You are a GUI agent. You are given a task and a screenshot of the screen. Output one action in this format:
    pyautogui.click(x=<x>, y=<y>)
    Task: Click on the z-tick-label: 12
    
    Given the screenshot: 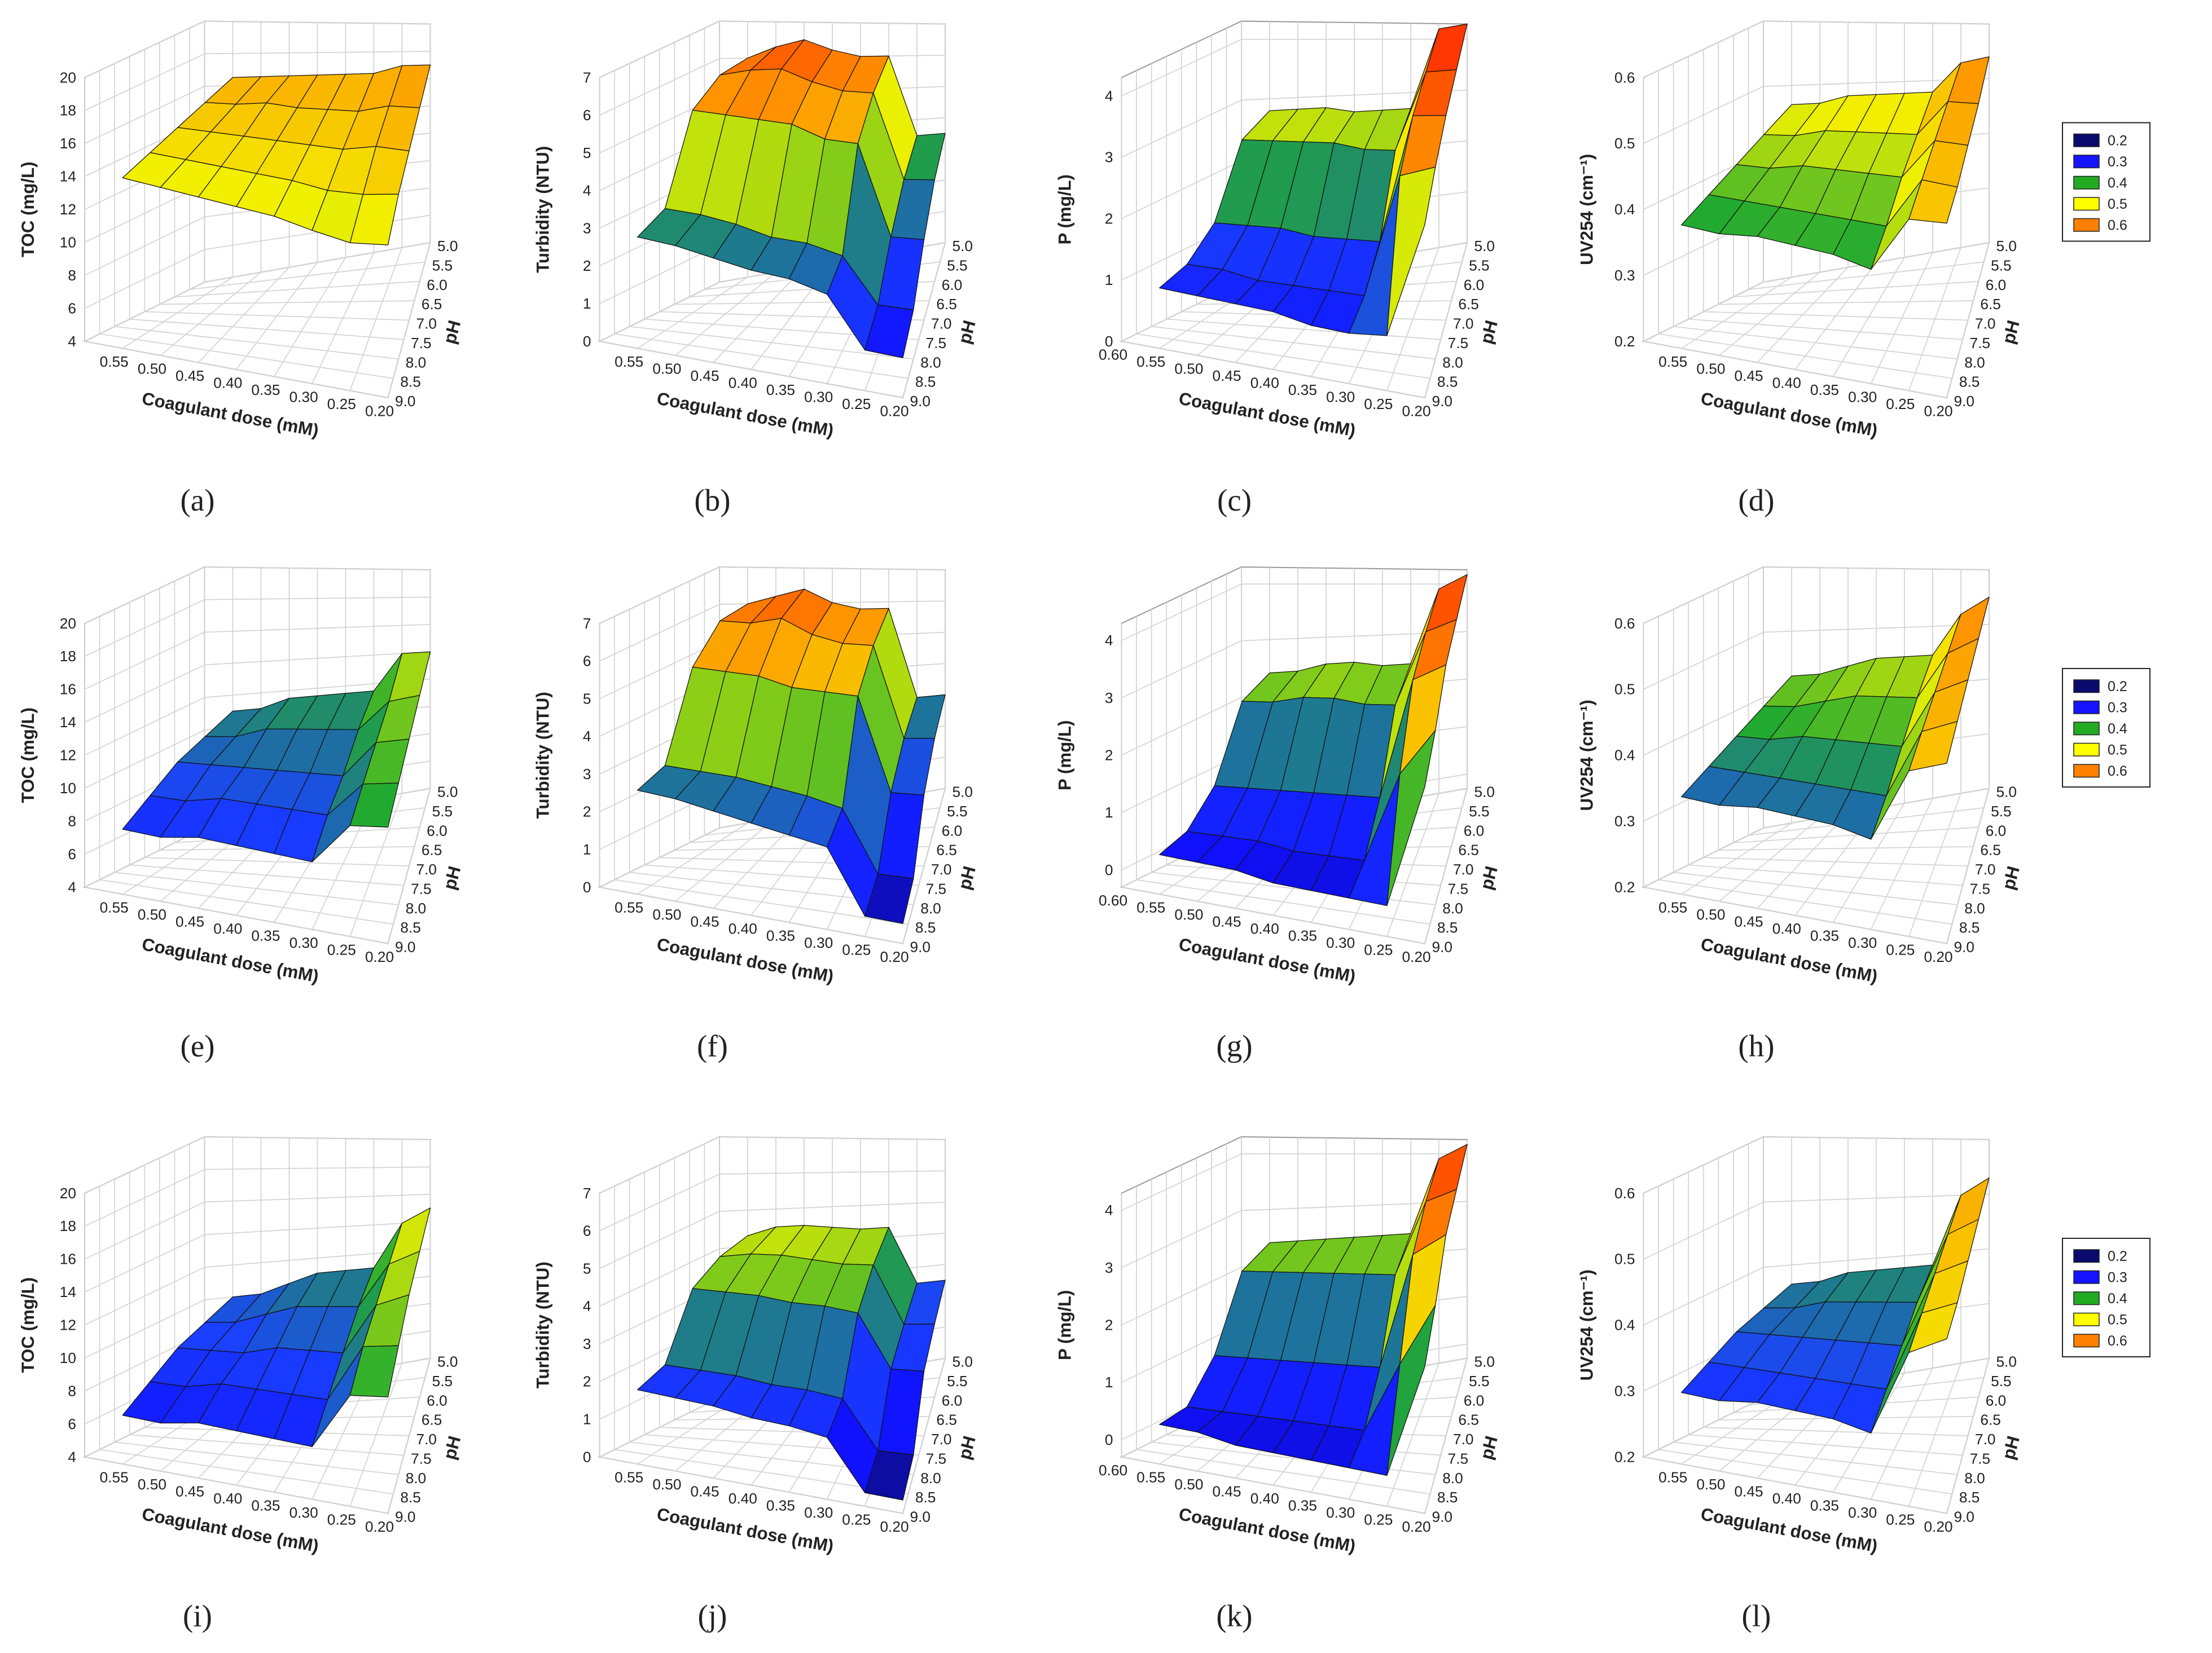 What is the action you would take?
    pyautogui.click(x=68, y=1325)
    